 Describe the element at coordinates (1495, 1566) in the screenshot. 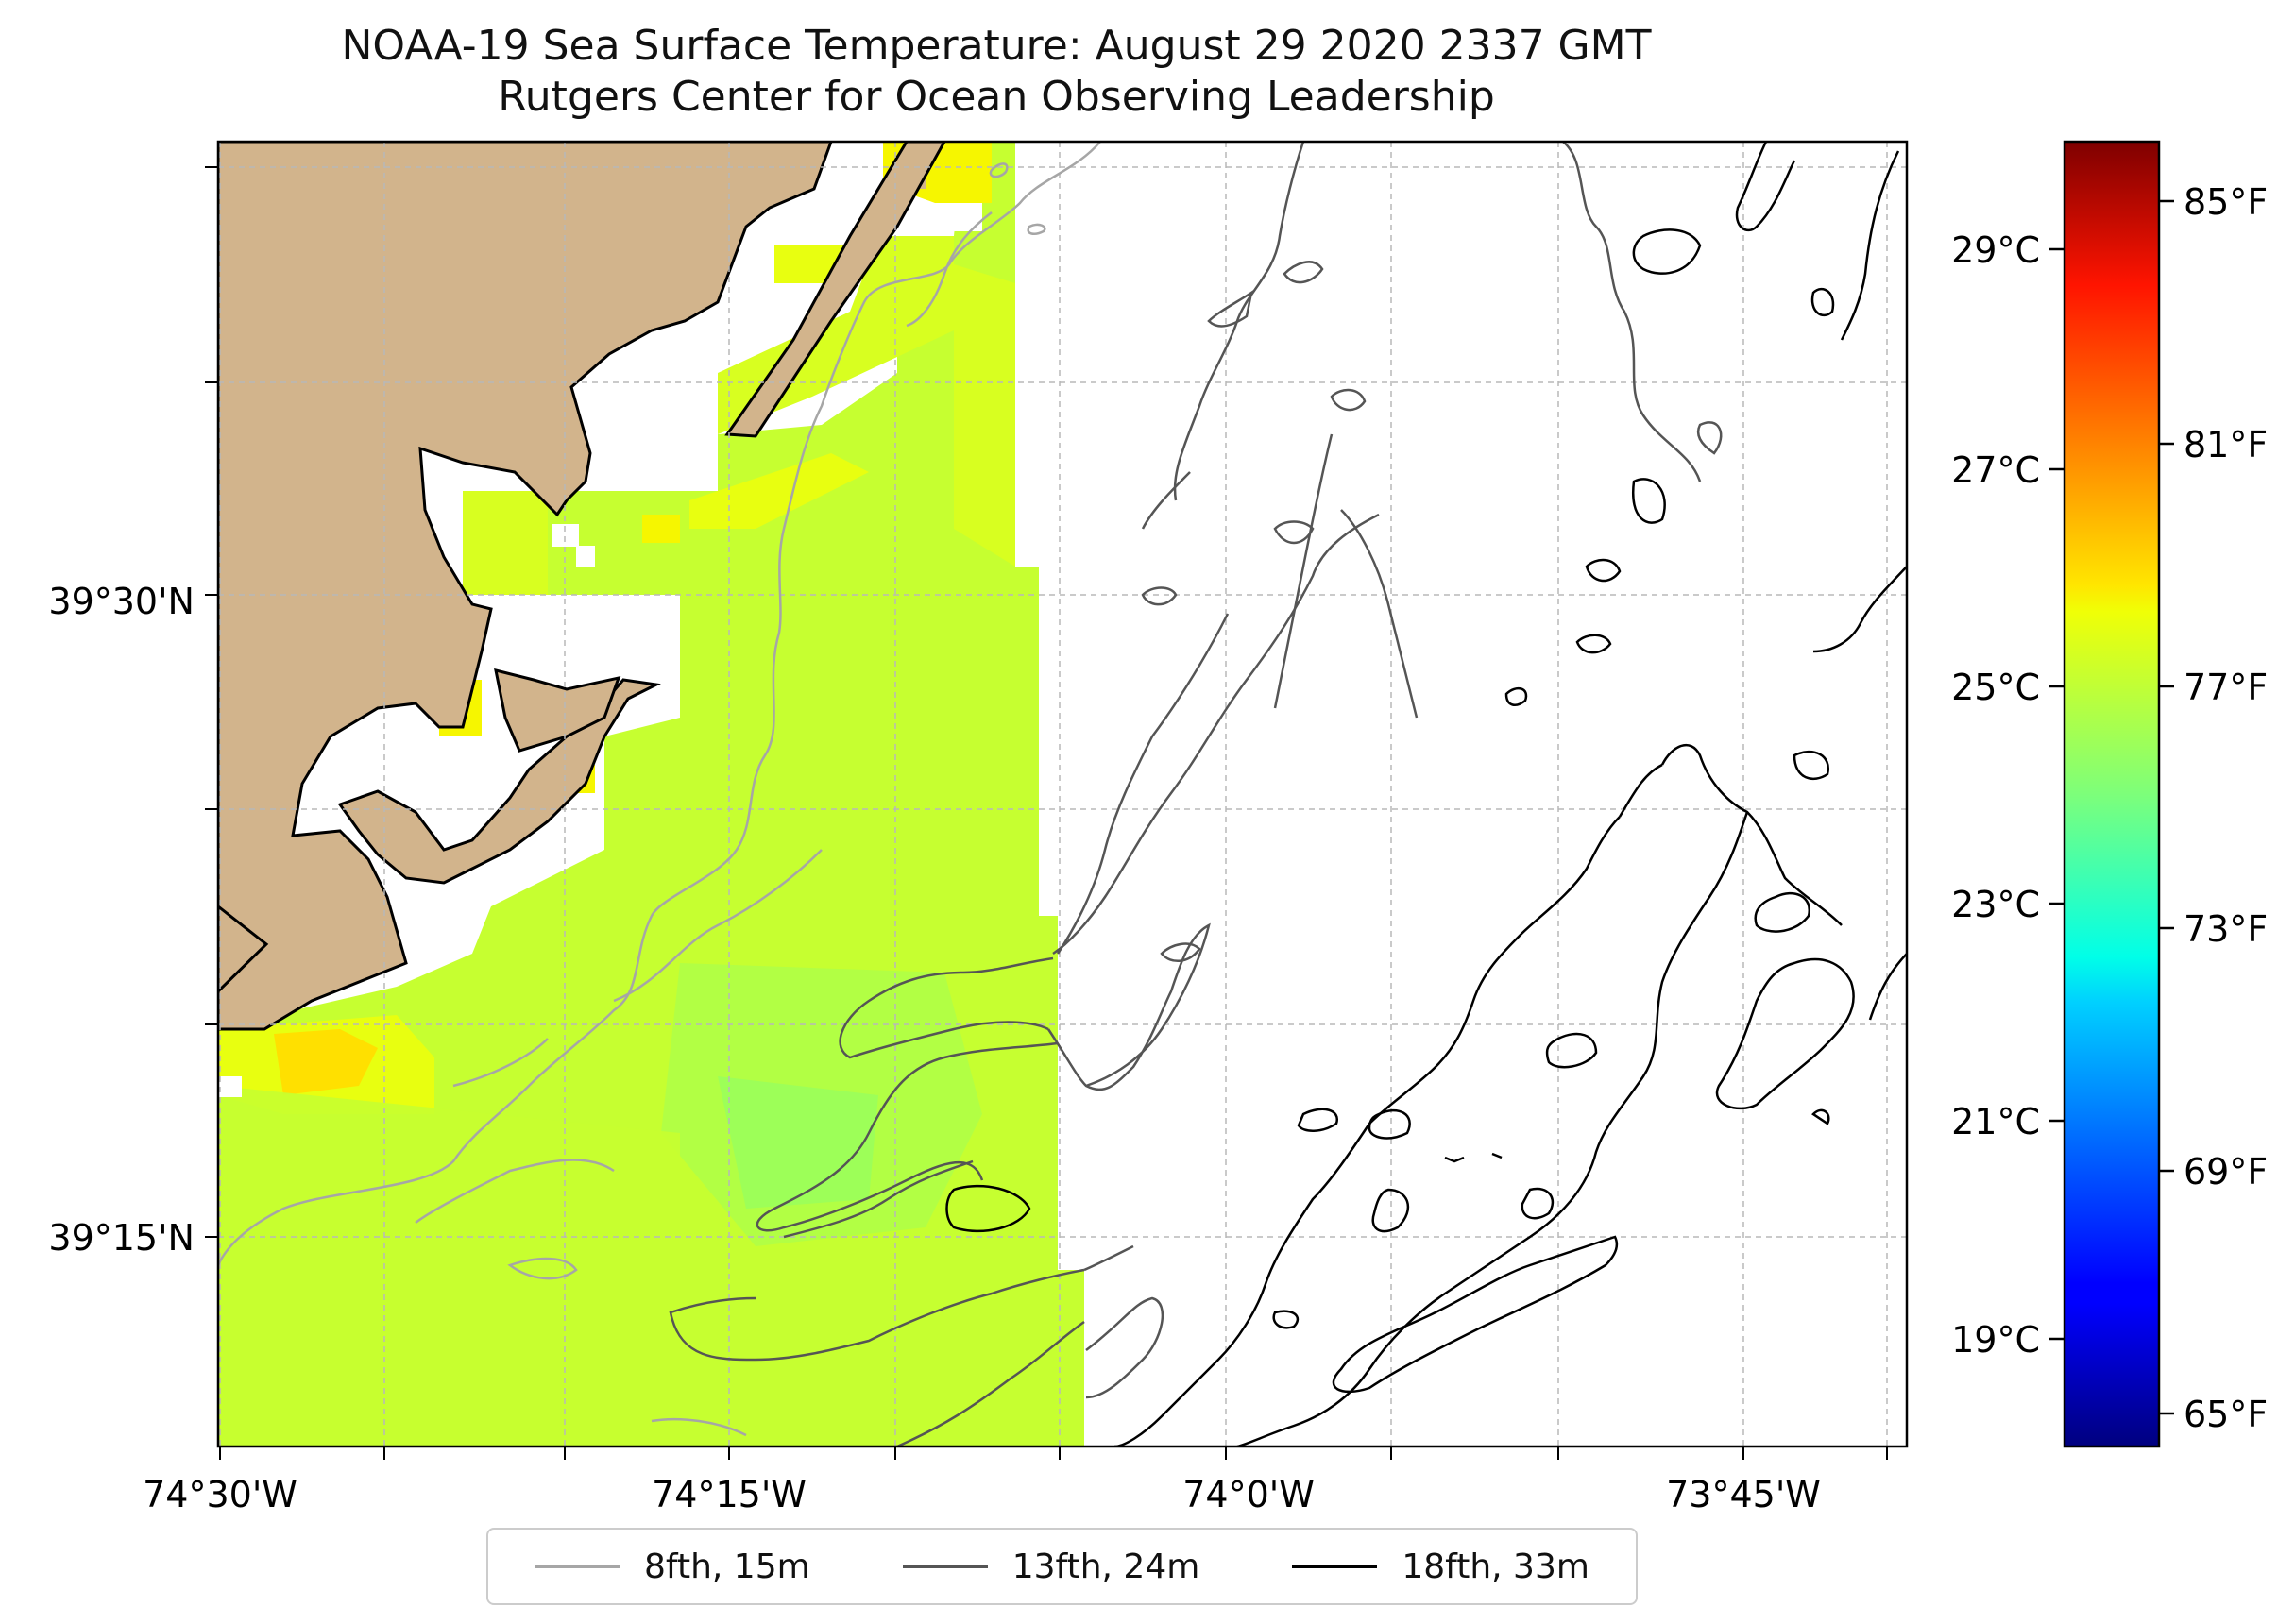

I see `legend-label: 18fth, 33m` at that location.